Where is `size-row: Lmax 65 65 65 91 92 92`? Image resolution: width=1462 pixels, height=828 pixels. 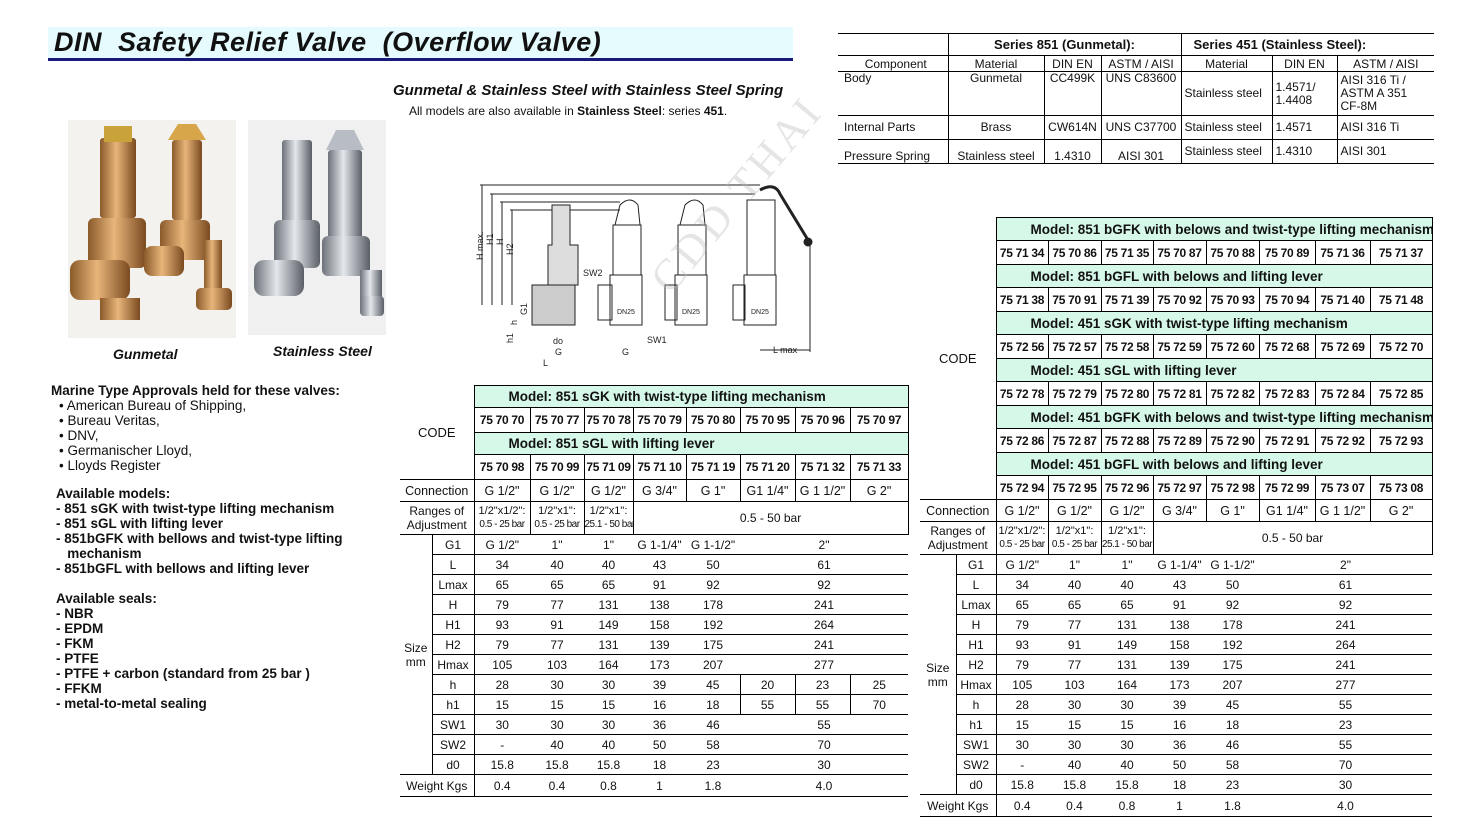 size-row: Lmax 65 65 65 91 92 92 is located at coordinates (1176, 604).